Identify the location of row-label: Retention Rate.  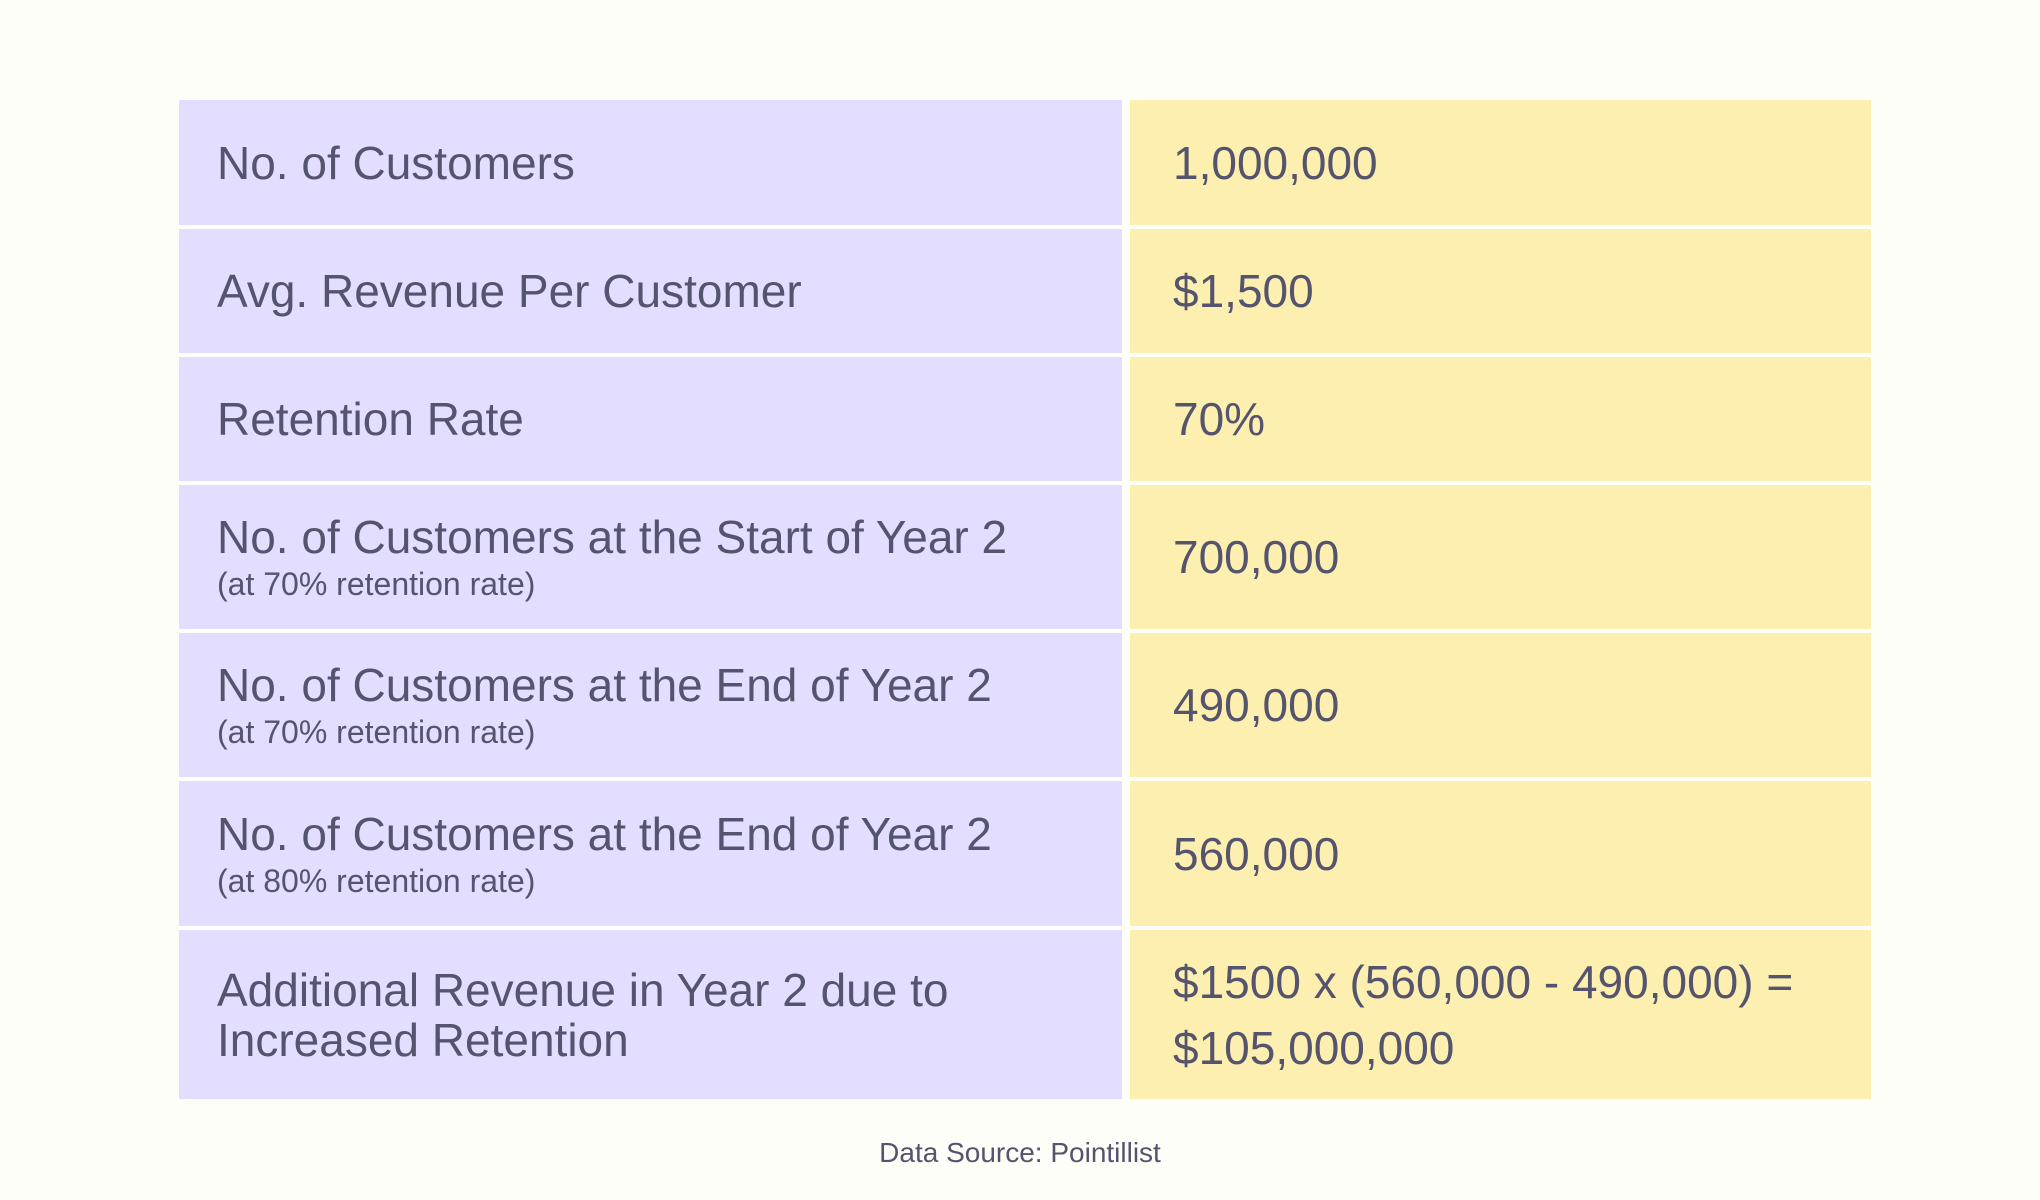
(370, 419).